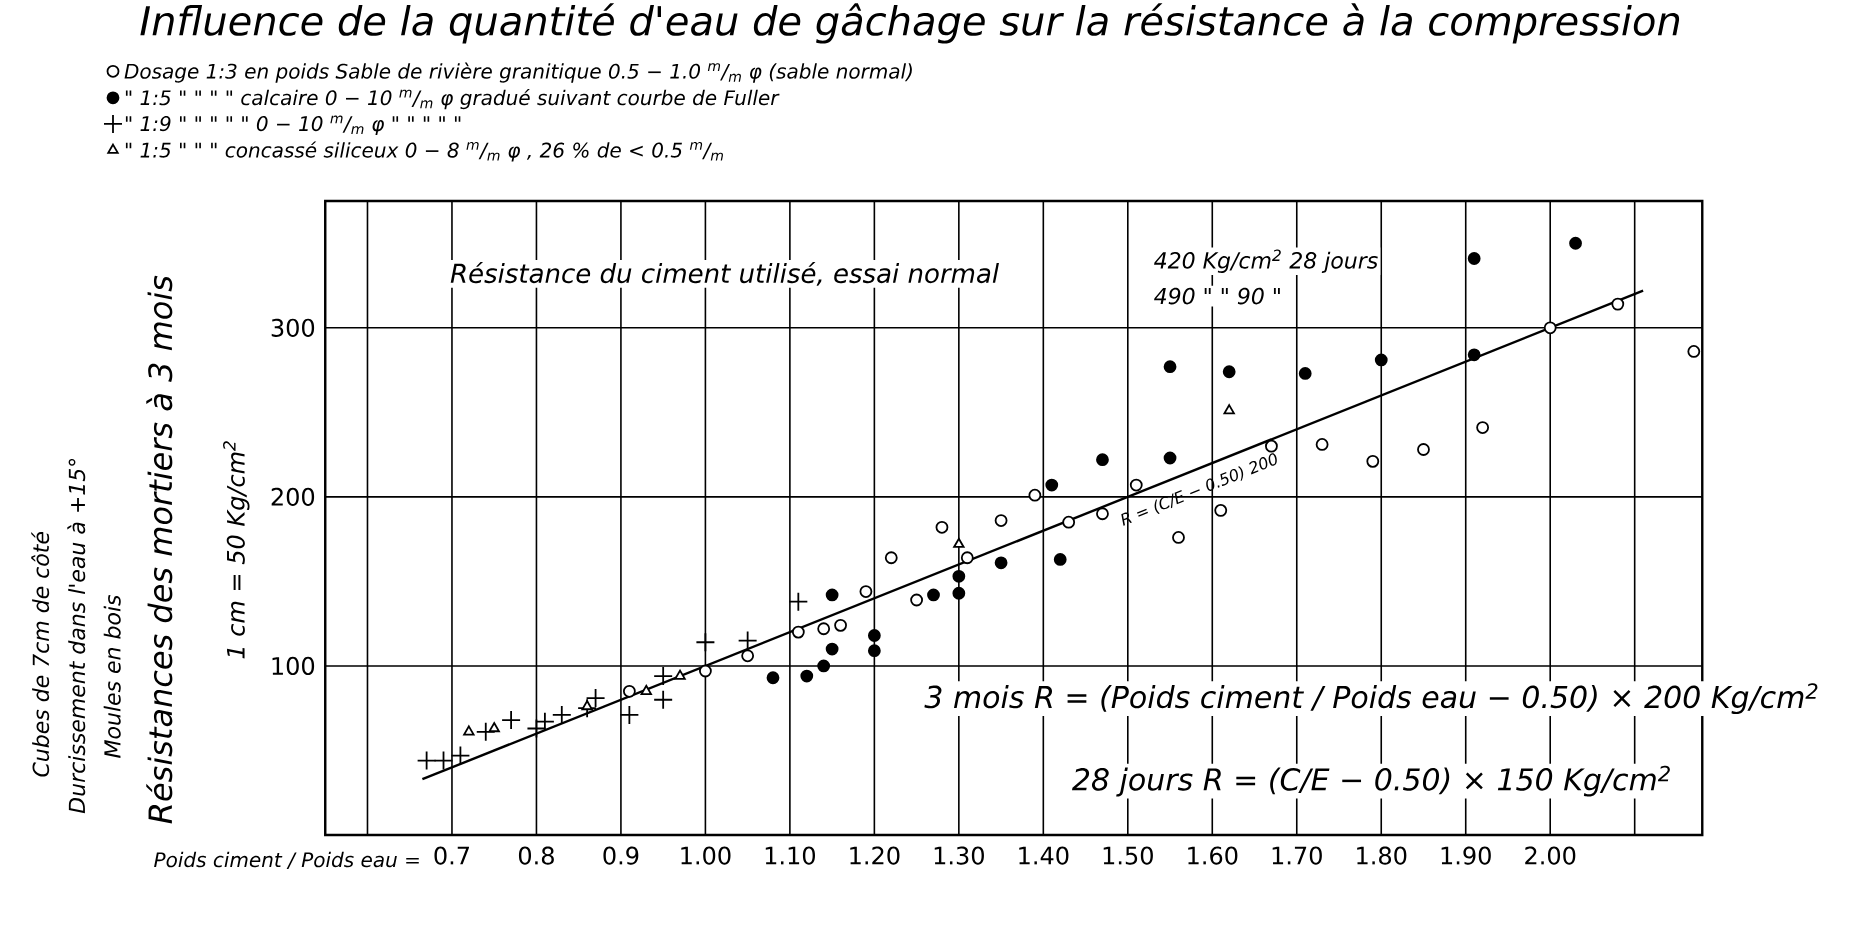 The image size is (1857, 952). What do you see at coordinates (1550, 855) in the screenshot?
I see `x-tick-label: 2.00` at bounding box center [1550, 855].